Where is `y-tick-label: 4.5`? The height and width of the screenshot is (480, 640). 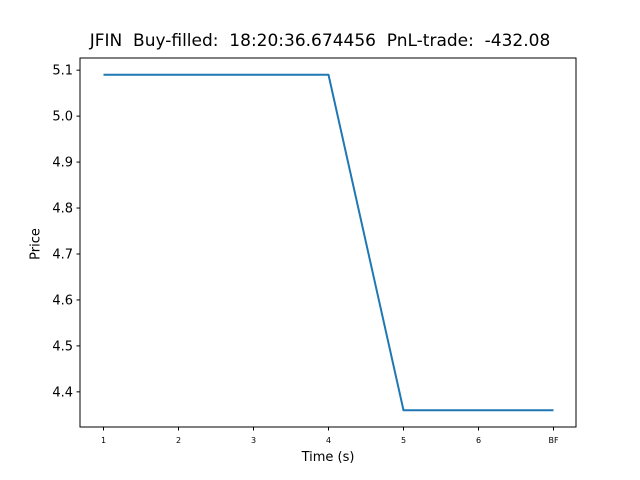
y-tick-label: 4.5 is located at coordinates (62, 346).